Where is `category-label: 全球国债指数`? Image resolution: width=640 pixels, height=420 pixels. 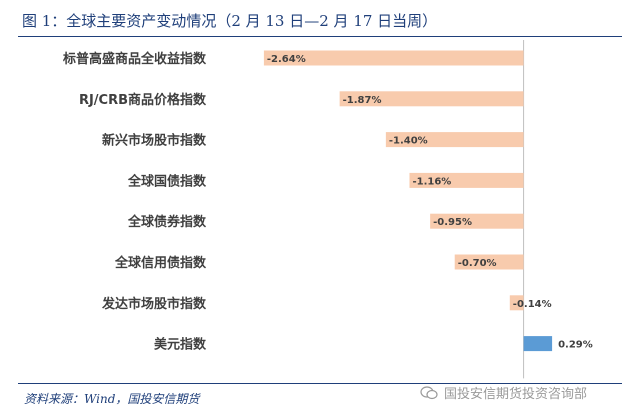
category-label: 全球国债指数 is located at coordinates (167, 181).